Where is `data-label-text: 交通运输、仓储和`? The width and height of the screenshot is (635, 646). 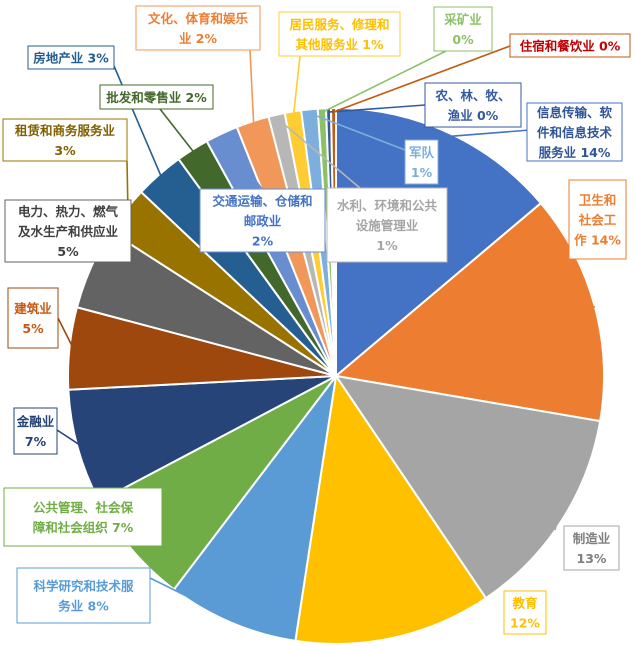
data-label-text: 交通运输、仓储和 is located at coordinates (262, 201).